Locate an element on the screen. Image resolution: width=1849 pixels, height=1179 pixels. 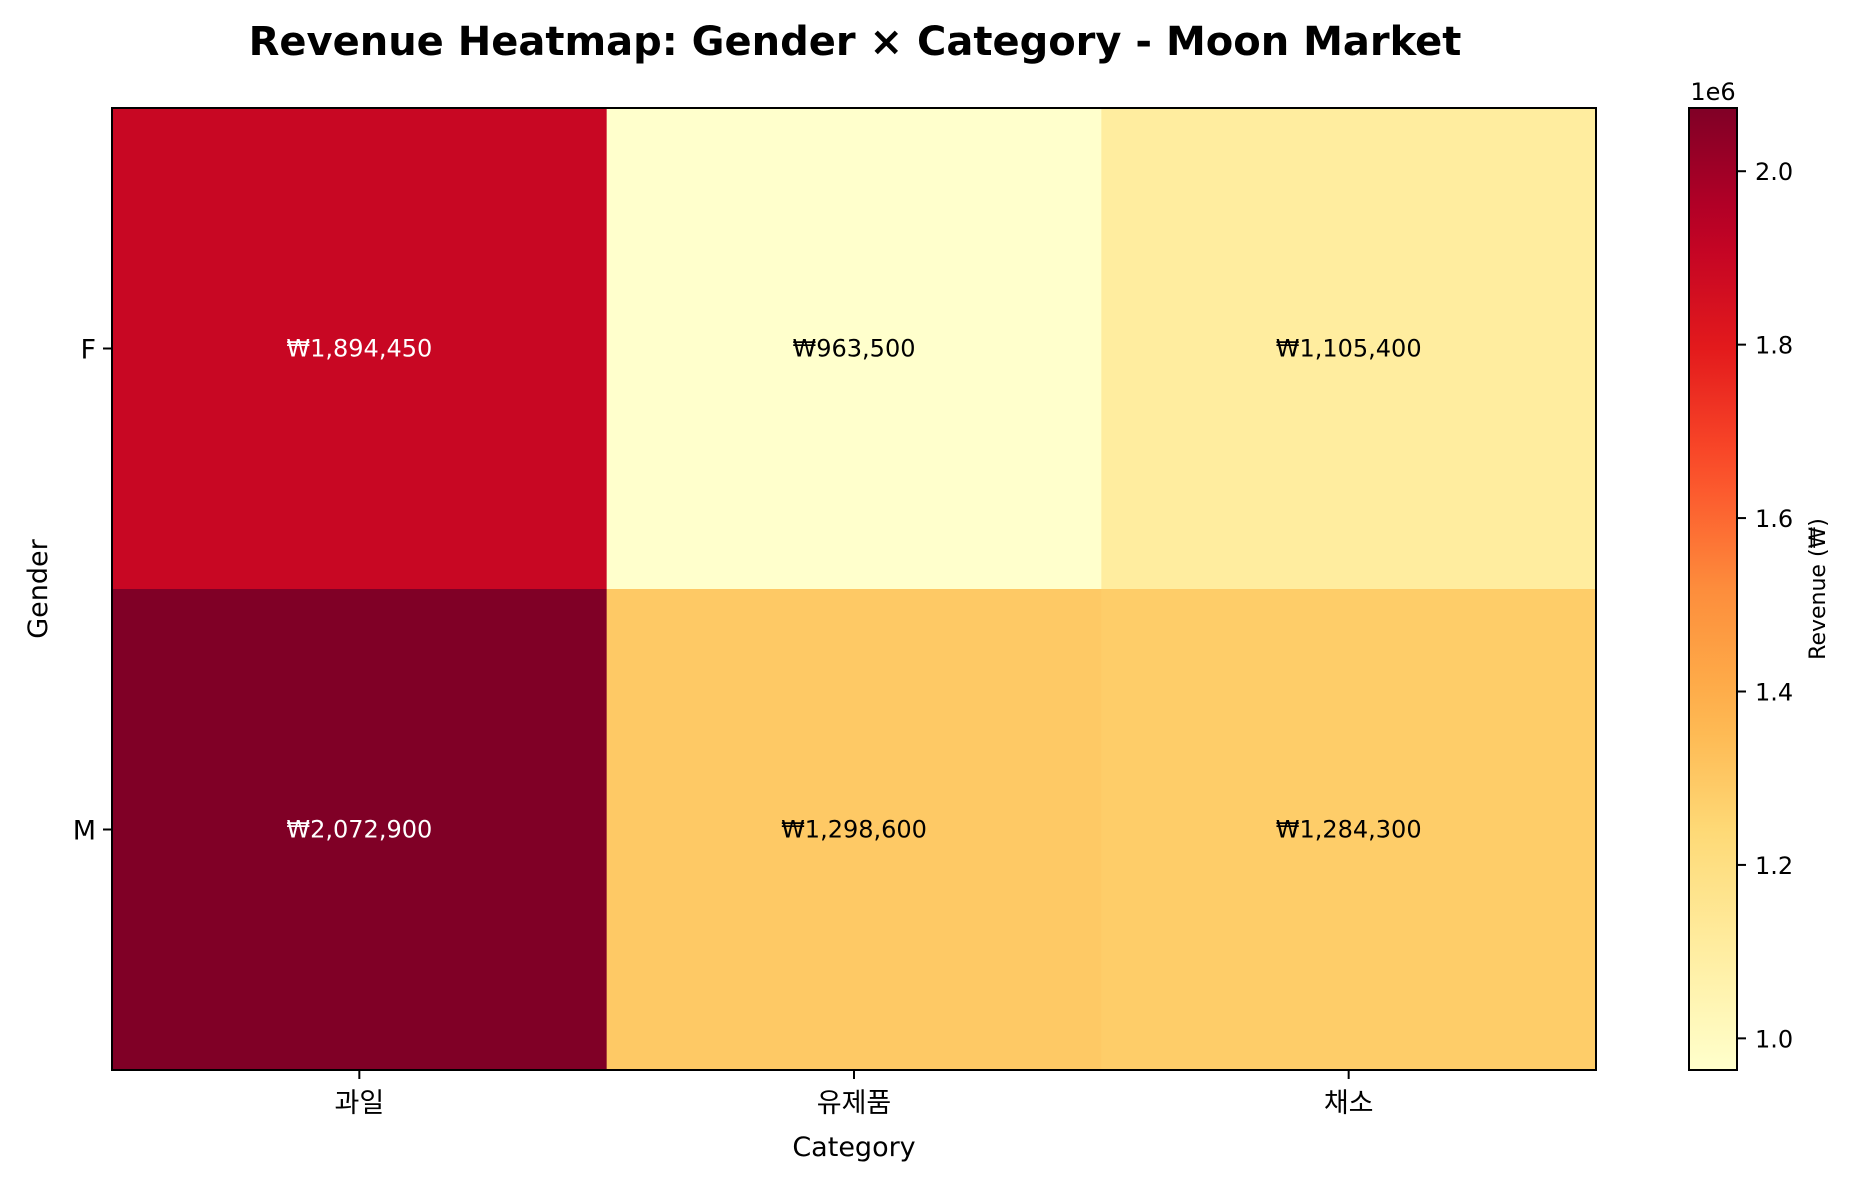
heatmap-cell-label: ₩1,298,600 is located at coordinates (854, 830).